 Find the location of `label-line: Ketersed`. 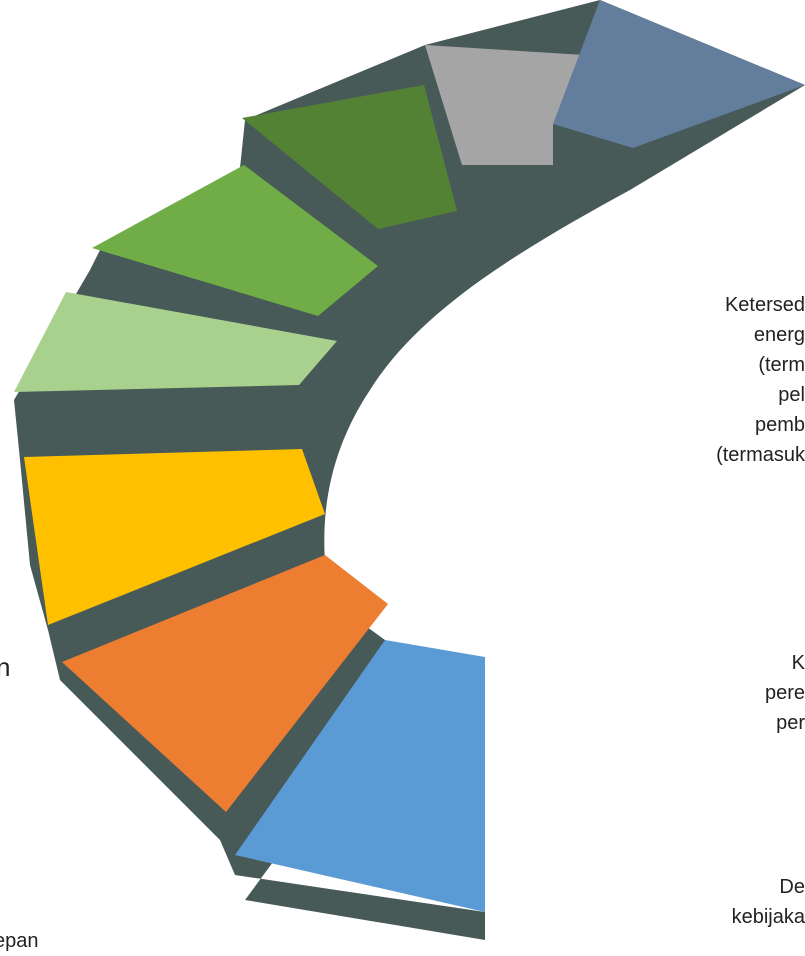

label-line: Ketersed is located at coordinates (764, 305).